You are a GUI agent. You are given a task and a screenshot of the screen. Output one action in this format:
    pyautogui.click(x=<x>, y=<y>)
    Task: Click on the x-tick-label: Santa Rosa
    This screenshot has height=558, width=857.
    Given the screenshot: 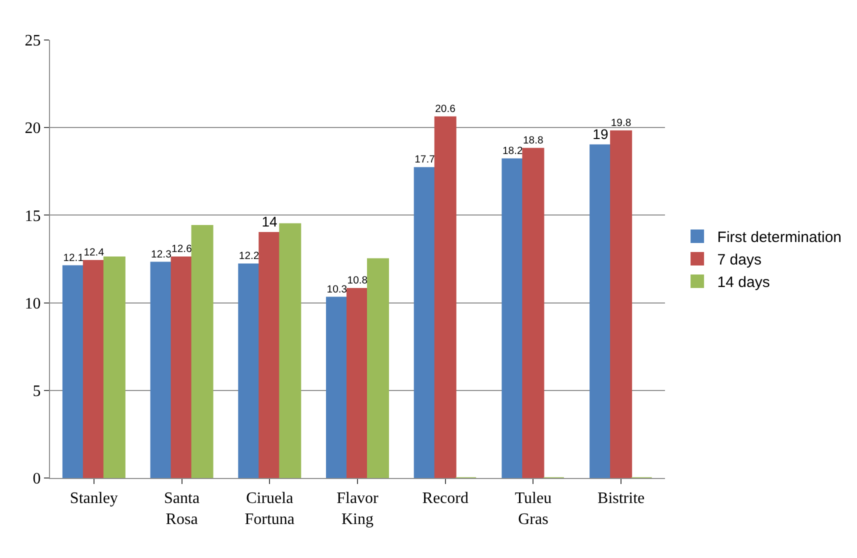 What is the action you would take?
    pyautogui.click(x=182, y=509)
    